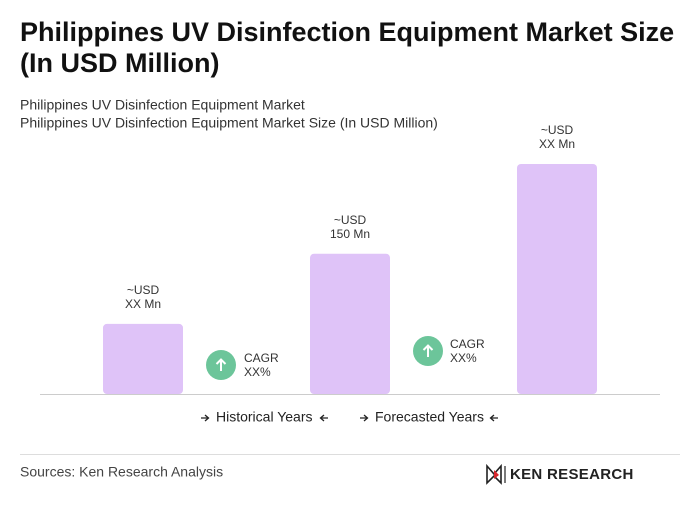 Image resolution: width=700 pixels, height=520 pixels. Describe the element at coordinates (429, 417) in the screenshot. I see `legend-label: Forecasted Years` at that location.